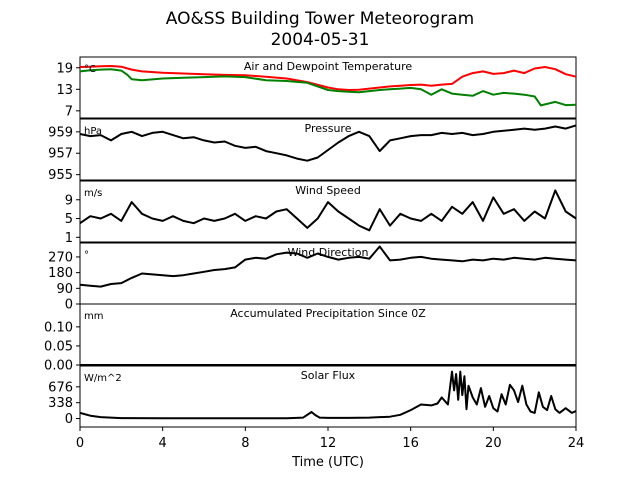  What do you see at coordinates (320, 19) in the screenshot?
I see `figure-title: AO&SS Building Tower Meteorogram` at bounding box center [320, 19].